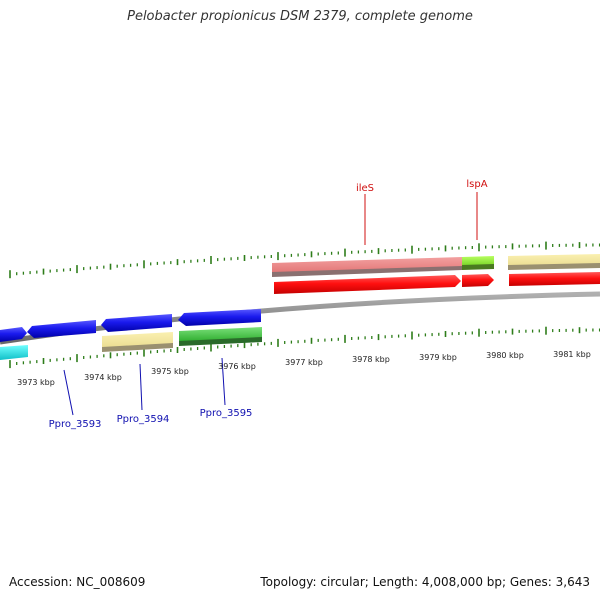 The width and height of the screenshot is (600, 600). What do you see at coordinates (143, 419) in the screenshot?
I see `gene-label-Ppro_3594: Ppro_3594` at bounding box center [143, 419].